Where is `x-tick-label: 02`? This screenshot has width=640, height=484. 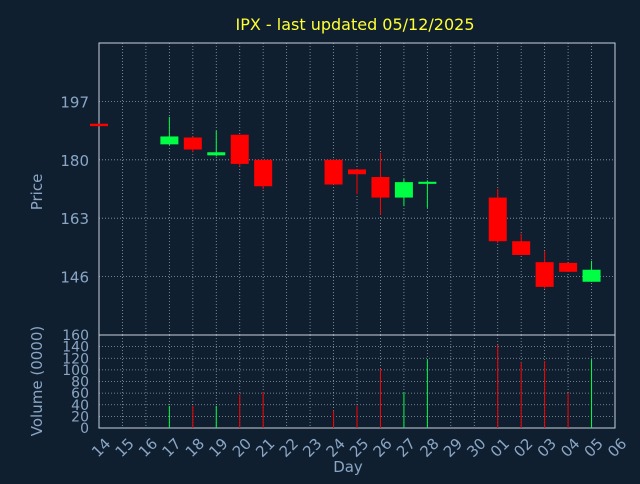 x-tick-label: 02 is located at coordinates (523, 448).